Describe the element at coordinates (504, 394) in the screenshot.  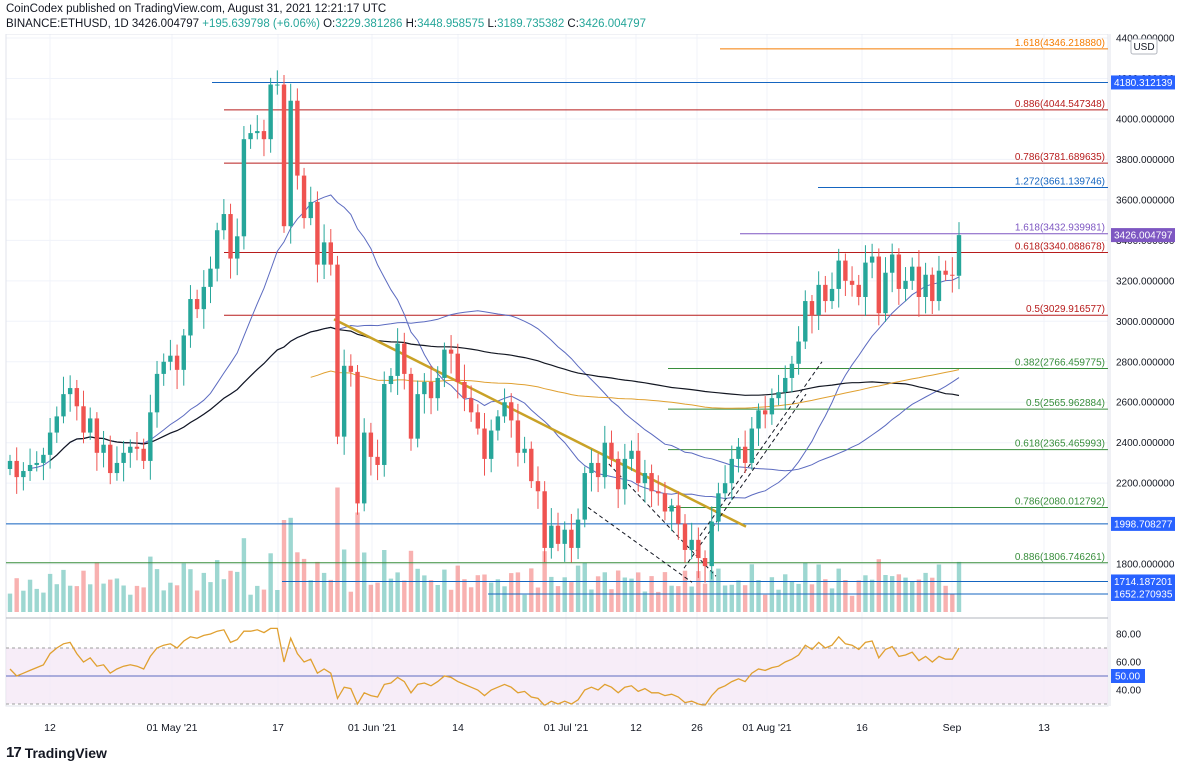
I see `sma-100-line` at that location.